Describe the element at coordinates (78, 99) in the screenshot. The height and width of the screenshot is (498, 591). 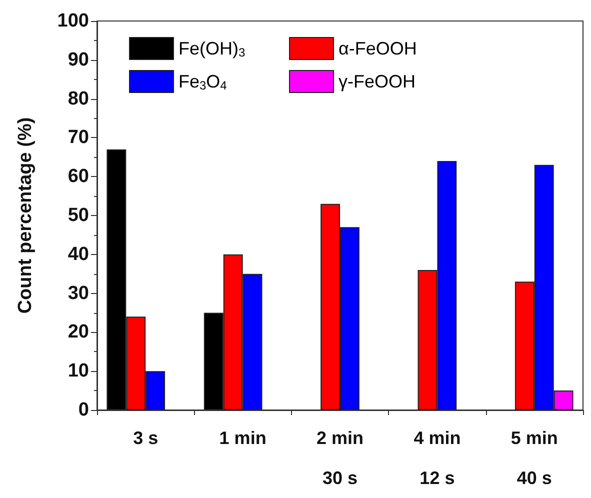
I see `y-tick-label: 80` at that location.